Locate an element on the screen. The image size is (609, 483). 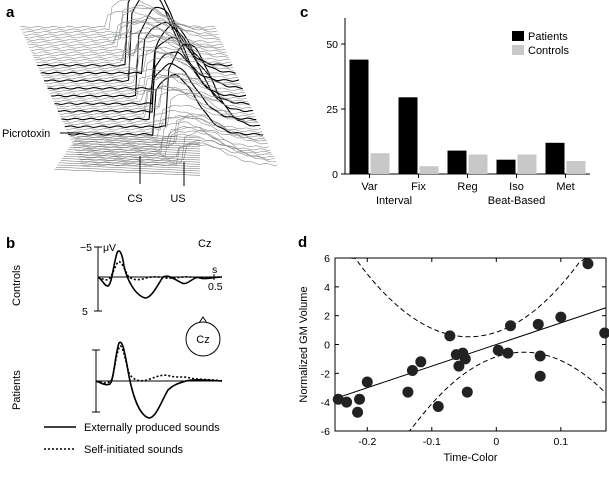
bar-patients-iso is located at coordinates (506, 166).